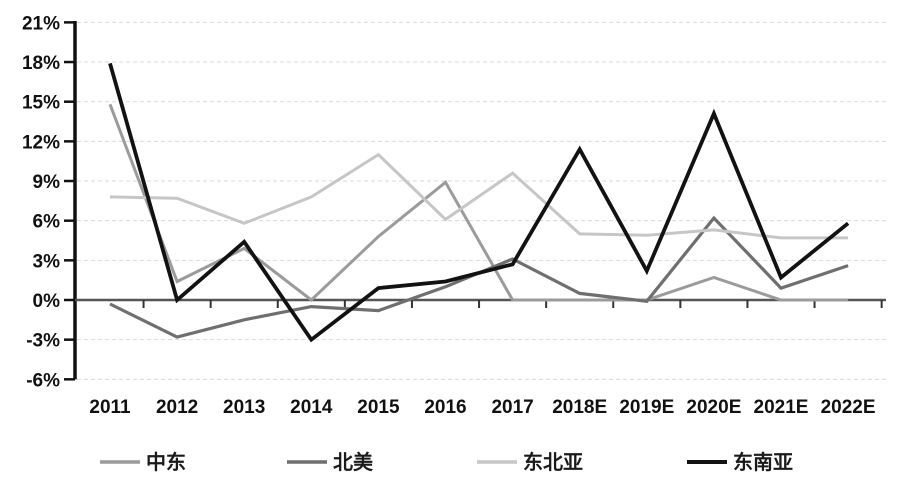 This screenshot has width=900, height=491. I want to click on x-axis-label-2012: 2012, so click(177, 407).